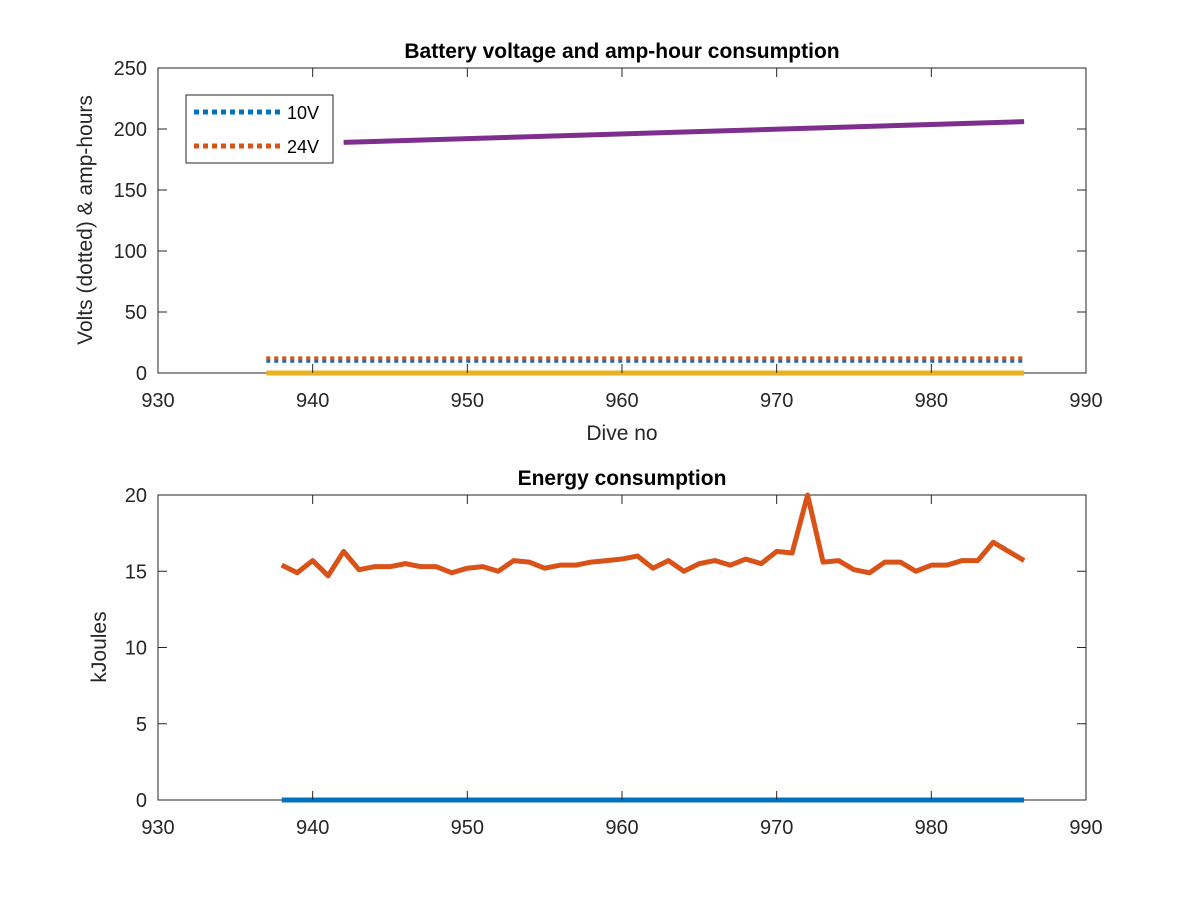  I want to click on energy-y-tick-label: 20, so click(136, 496).